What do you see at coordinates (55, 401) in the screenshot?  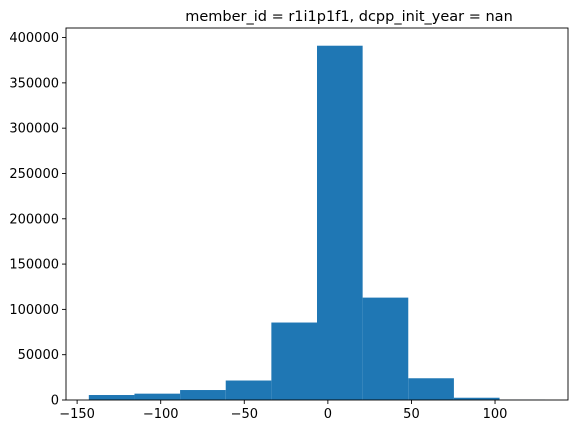 I see `y-tick-label: 0` at bounding box center [55, 401].